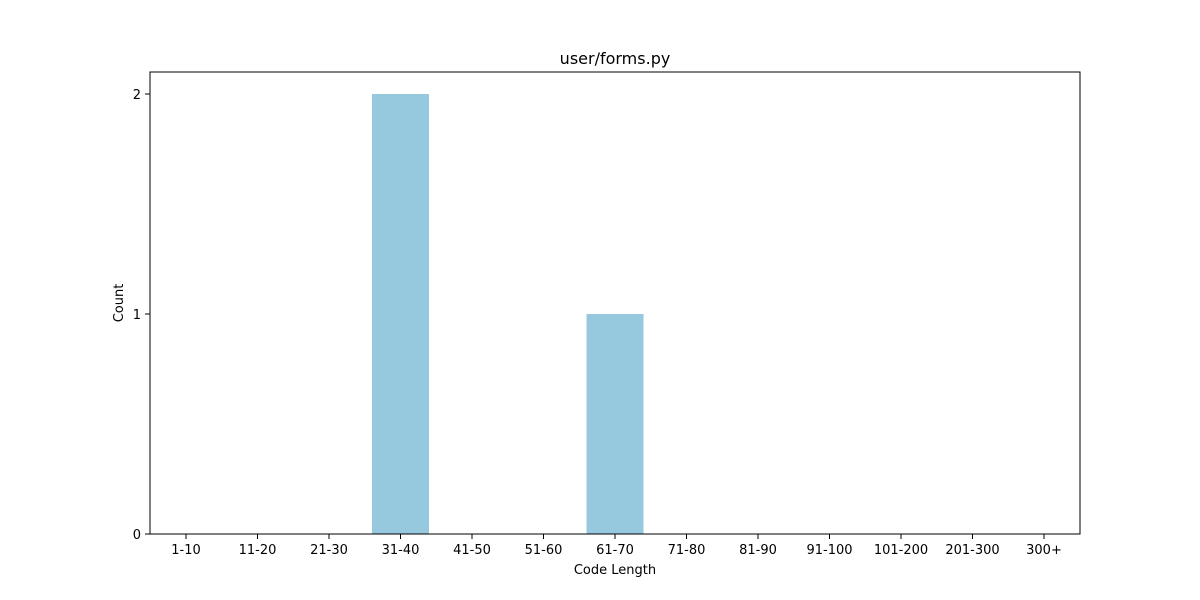 Image resolution: width=1200 pixels, height=600 pixels. I want to click on y-tick-label: 2, so click(137, 95).